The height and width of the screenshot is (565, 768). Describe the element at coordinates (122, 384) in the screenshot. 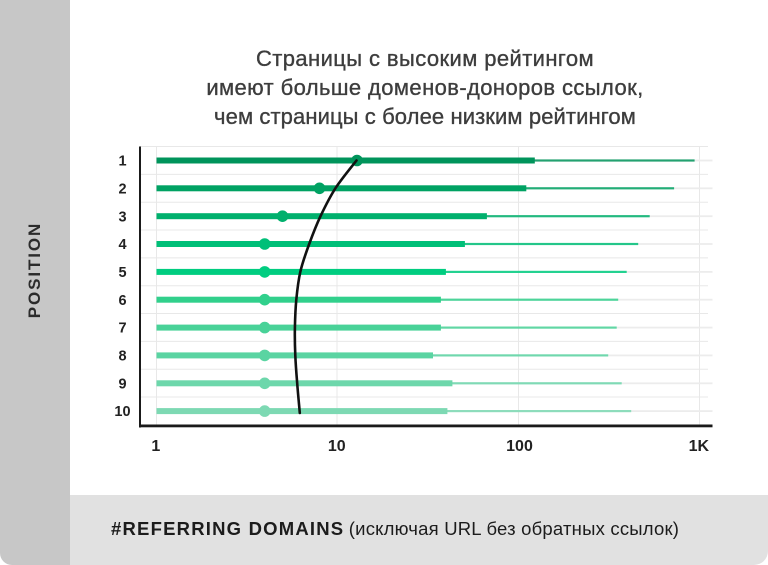

I see `svg-text: 9` at that location.